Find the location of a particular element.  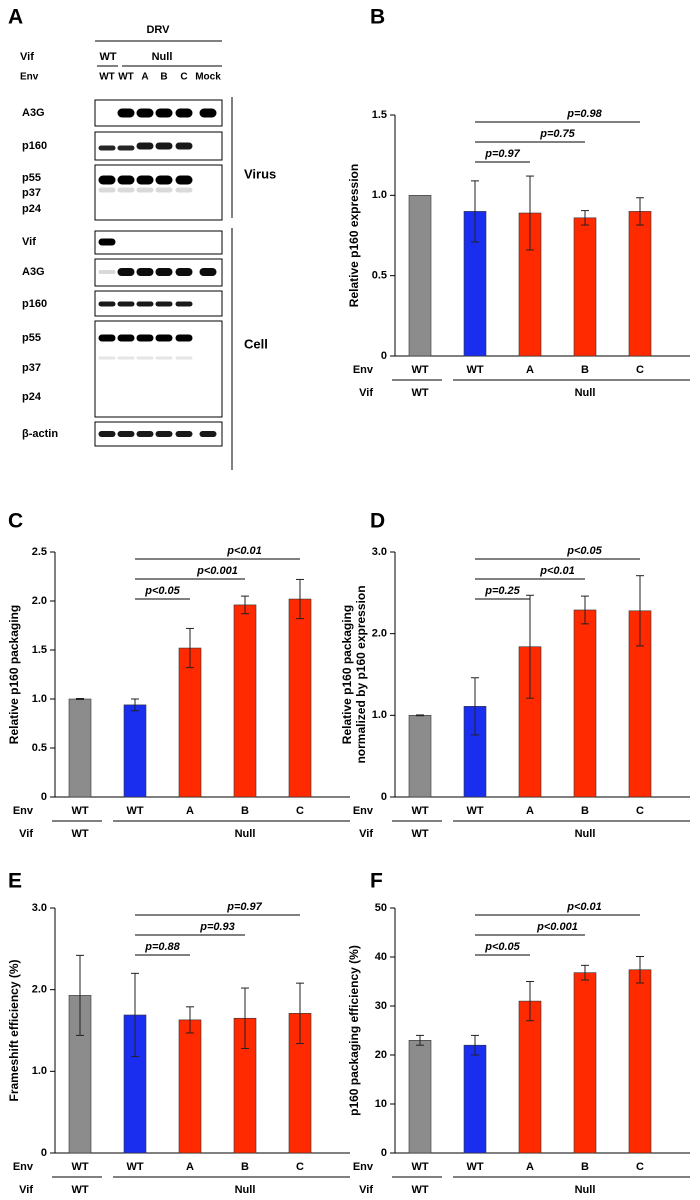

x-tick-label: B is located at coordinates (245, 811).